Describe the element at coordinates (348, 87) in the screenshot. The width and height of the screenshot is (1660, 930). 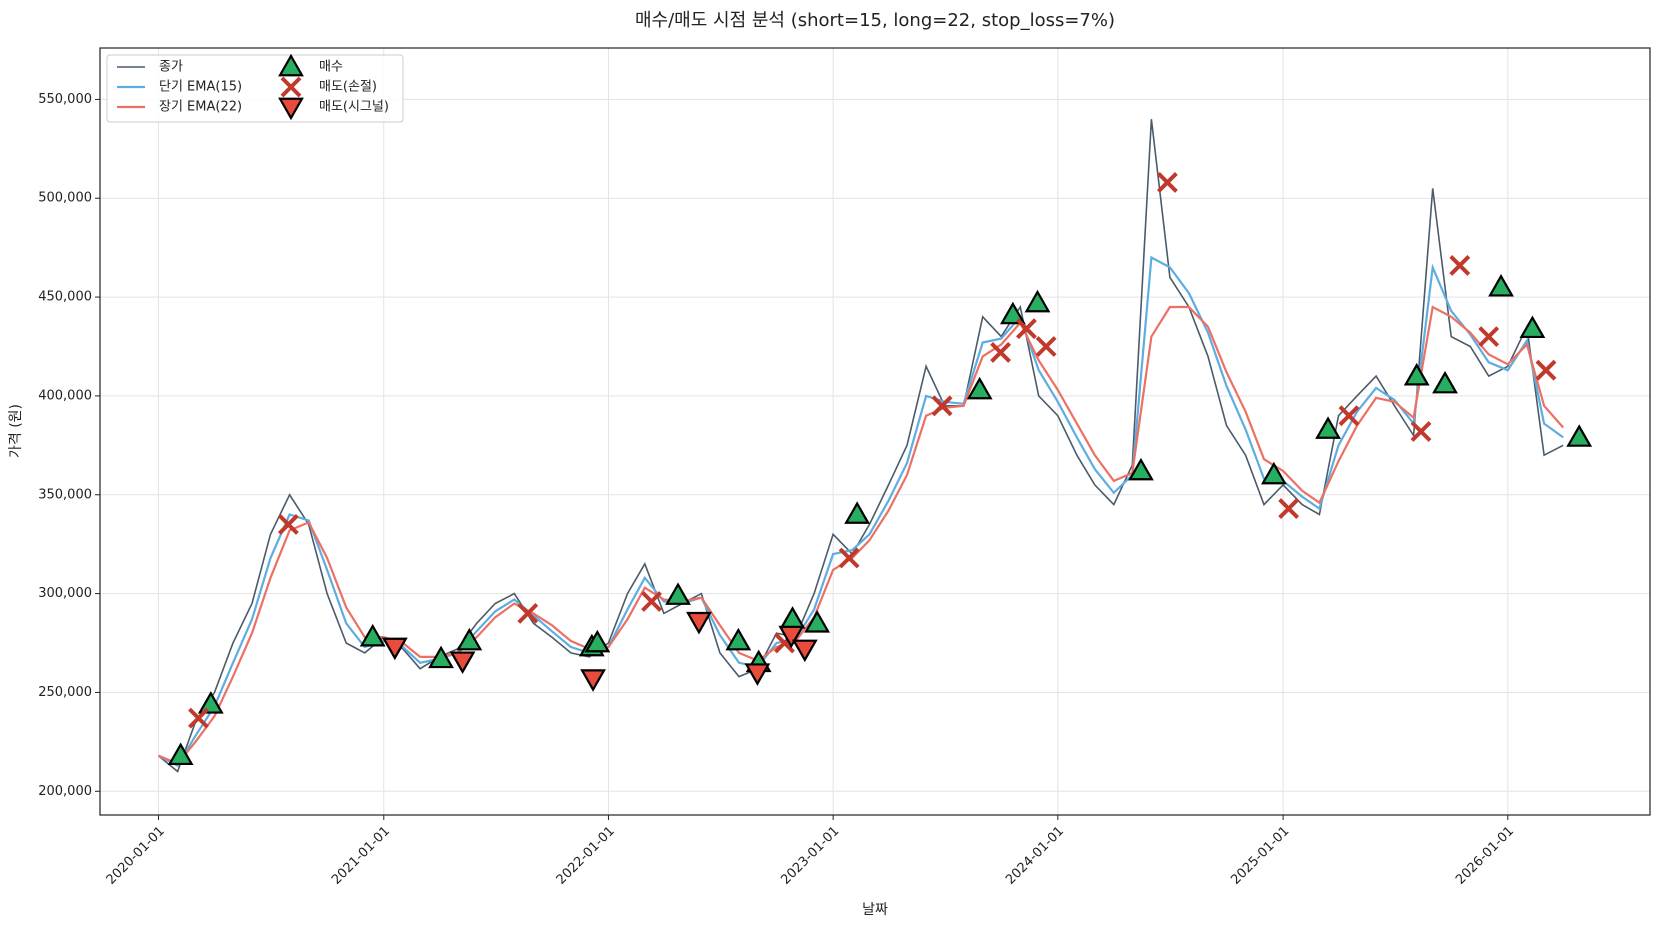
I see `legend-label: 매도(손절)` at that location.